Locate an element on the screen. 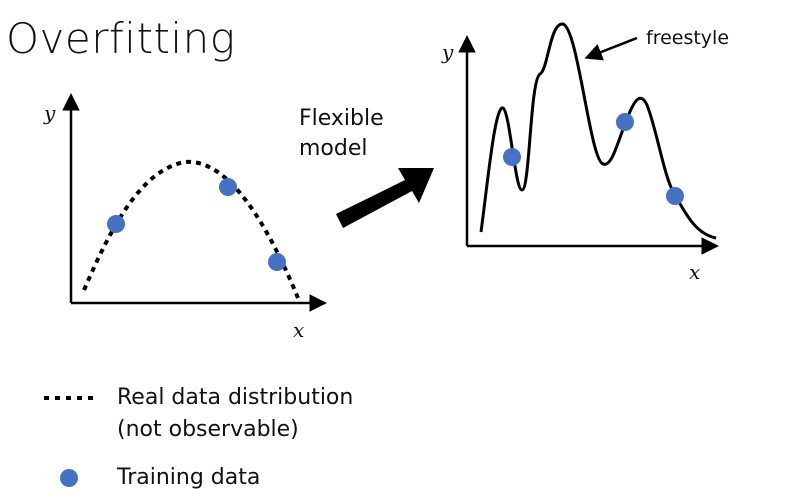  legend-markers is located at coordinates (69, 441).